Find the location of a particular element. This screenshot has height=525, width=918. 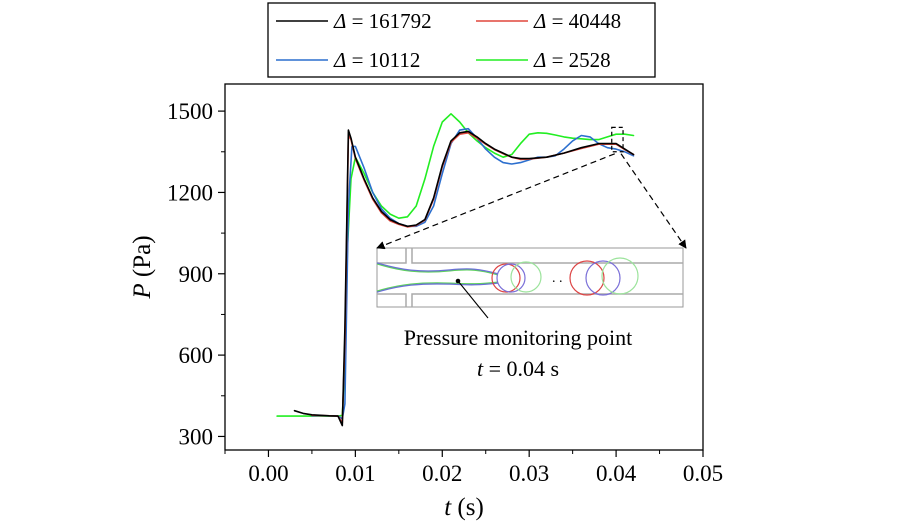

y-axis-ticks: 300 600 900 1200 1500 is located at coordinates (196, 274).